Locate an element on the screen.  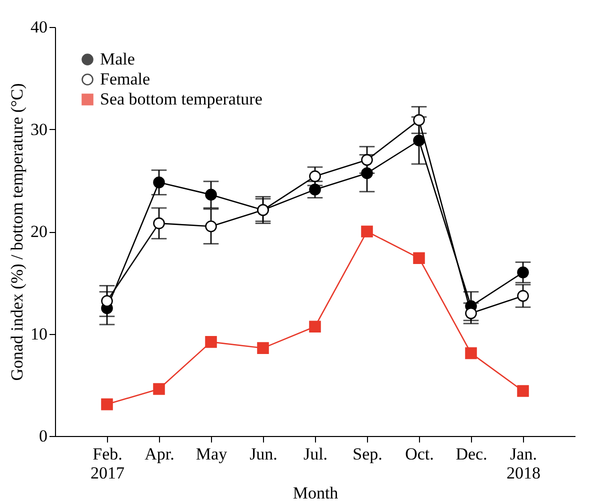
y-tick-label: 40 is located at coordinates (39, 27).